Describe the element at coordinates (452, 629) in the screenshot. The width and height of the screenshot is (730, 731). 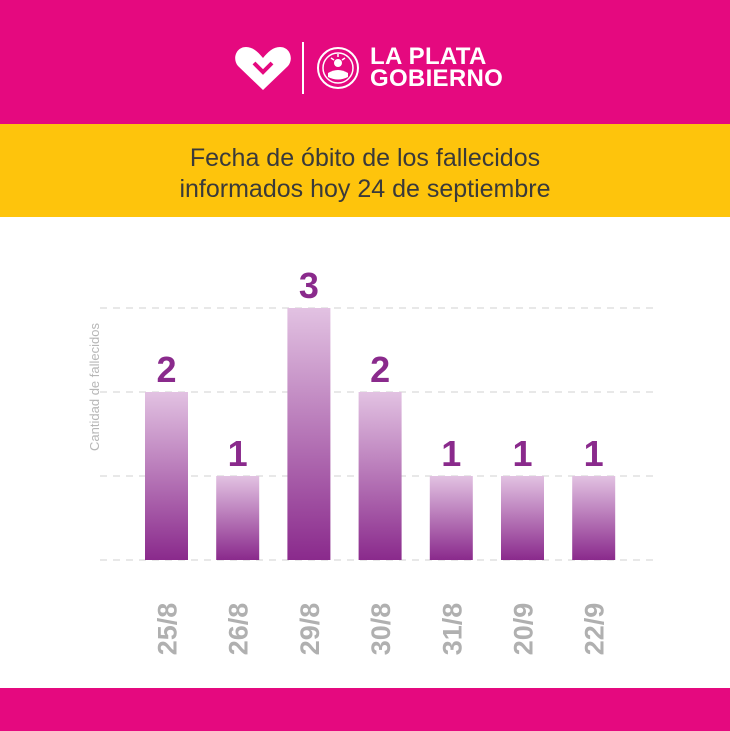
I see `x-tick-label: 31/8` at that location.